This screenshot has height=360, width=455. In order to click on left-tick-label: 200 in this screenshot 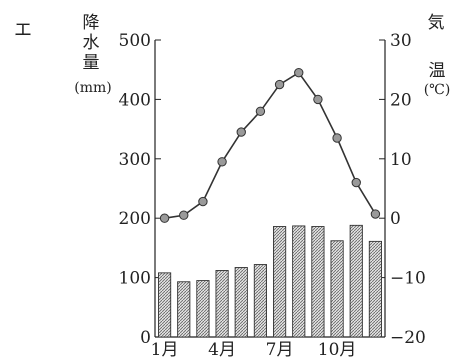, I will do `click(135, 219)`.